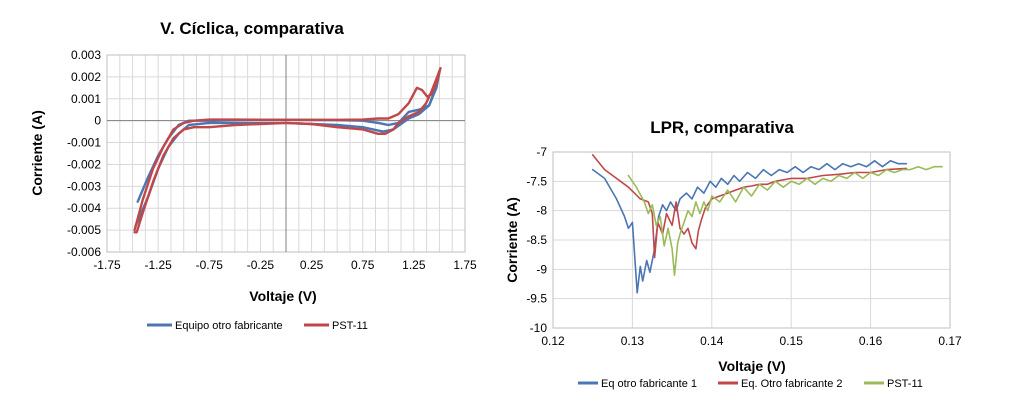 This screenshot has width=1024, height=419. What do you see at coordinates (86, 77) in the screenshot?
I see `y-tick-label: 0.002` at bounding box center [86, 77].